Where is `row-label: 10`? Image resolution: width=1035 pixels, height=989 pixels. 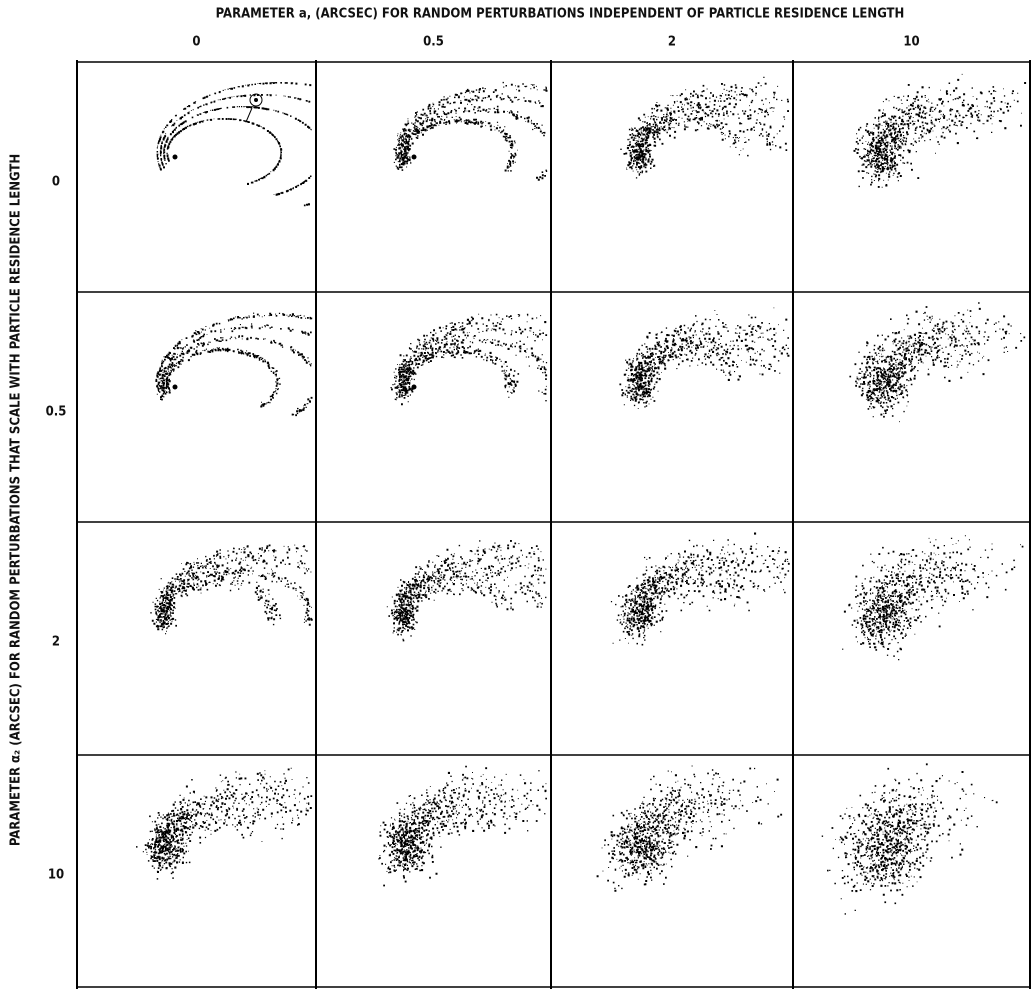 row-label: 10 is located at coordinates (56, 875).